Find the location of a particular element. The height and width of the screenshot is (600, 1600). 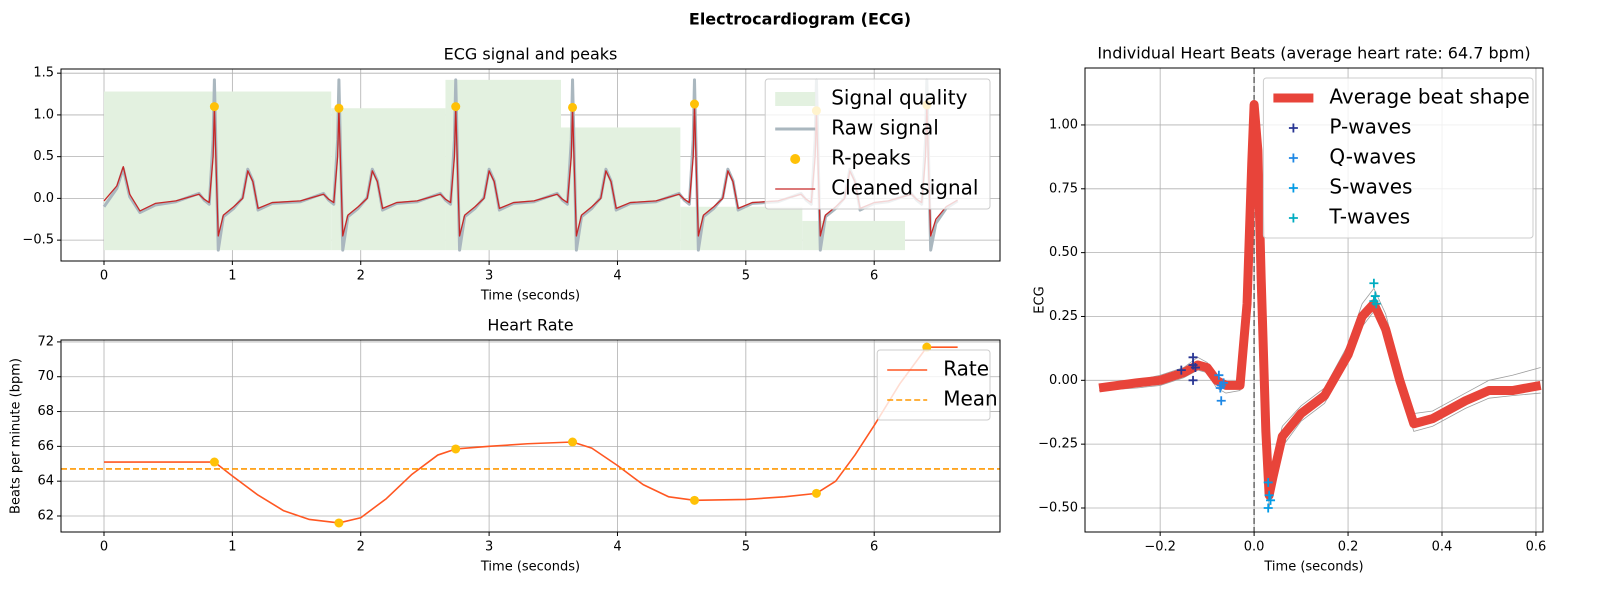

y-axis-label: ECG is located at coordinates (1040, 299).